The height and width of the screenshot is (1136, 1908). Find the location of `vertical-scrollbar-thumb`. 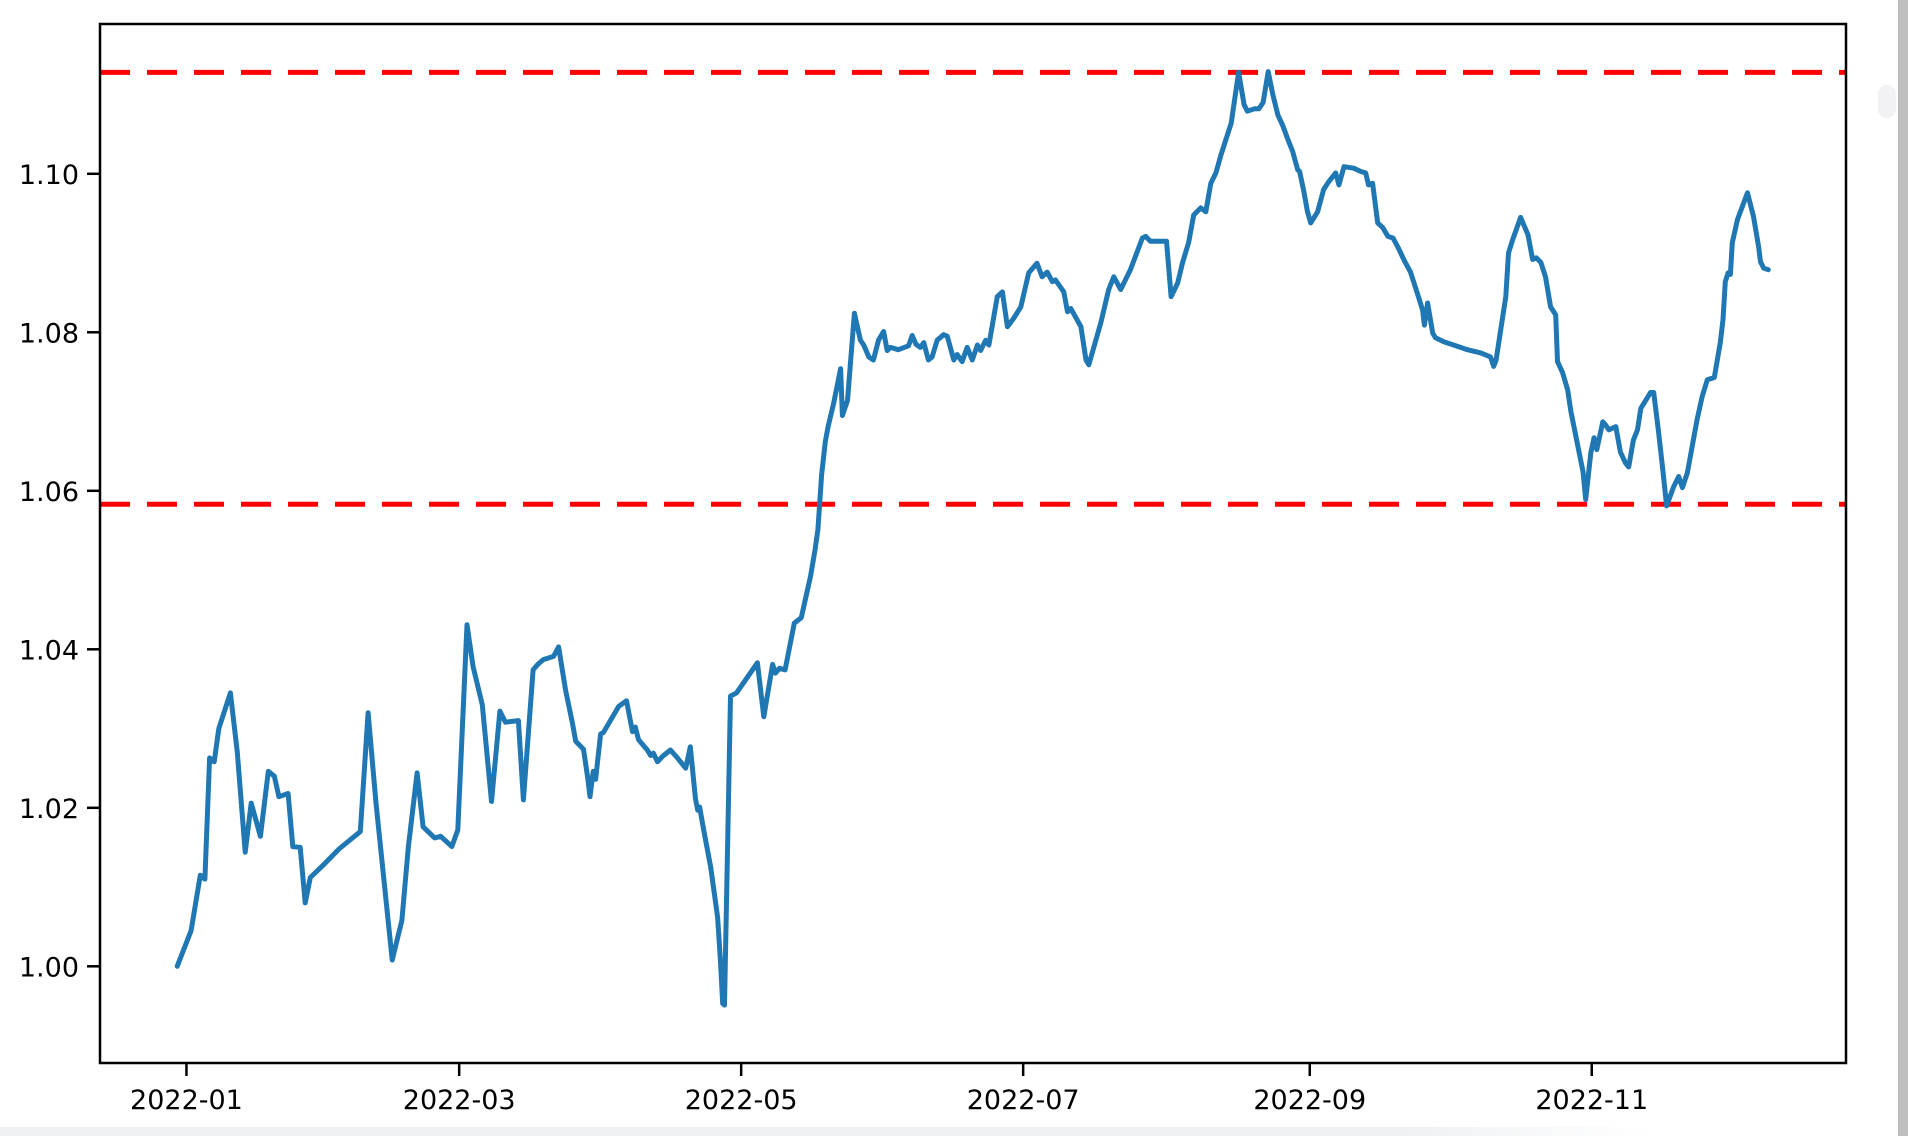

vertical-scrollbar-thumb is located at coordinates (1887, 101).